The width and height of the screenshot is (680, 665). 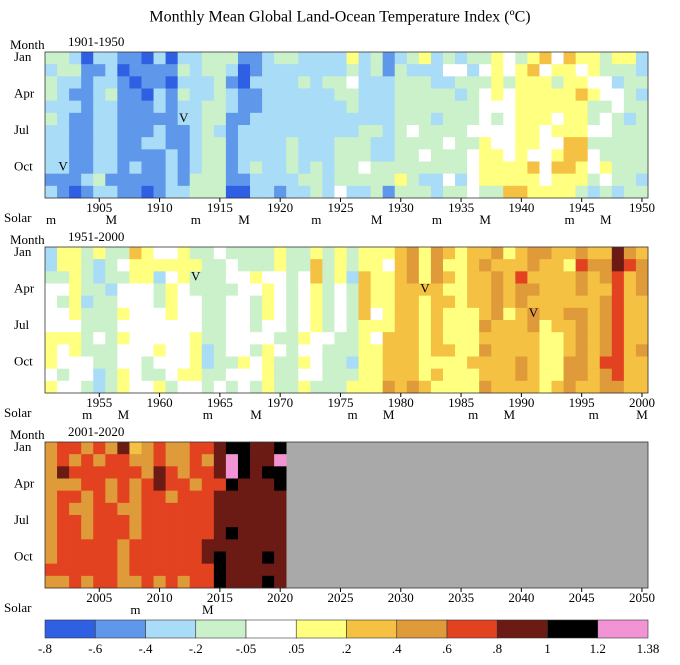 What do you see at coordinates (582, 597) in the screenshot?
I see `x-tick-label: 2045` at bounding box center [582, 597].